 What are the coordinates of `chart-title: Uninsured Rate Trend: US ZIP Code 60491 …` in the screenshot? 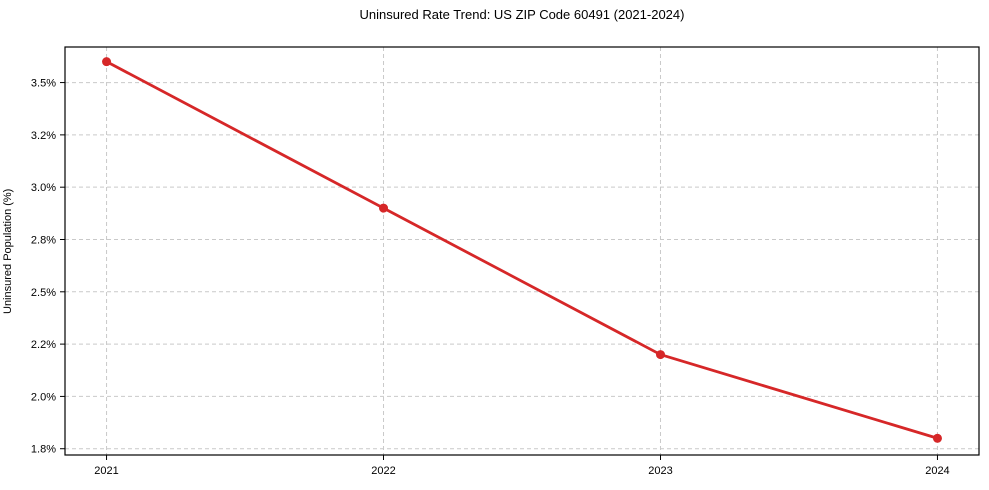 It's located at (522, 14).